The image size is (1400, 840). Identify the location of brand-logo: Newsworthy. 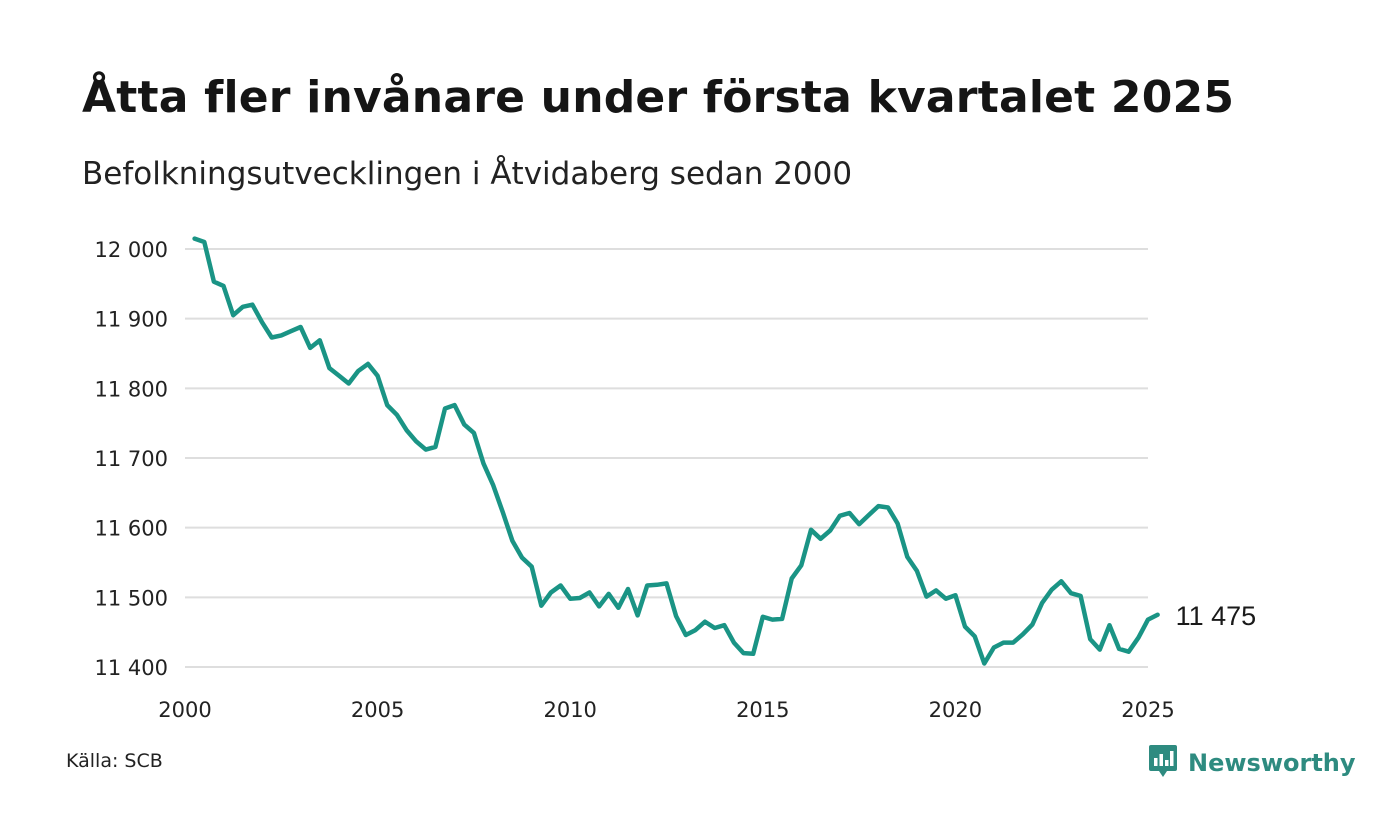
(1252, 763).